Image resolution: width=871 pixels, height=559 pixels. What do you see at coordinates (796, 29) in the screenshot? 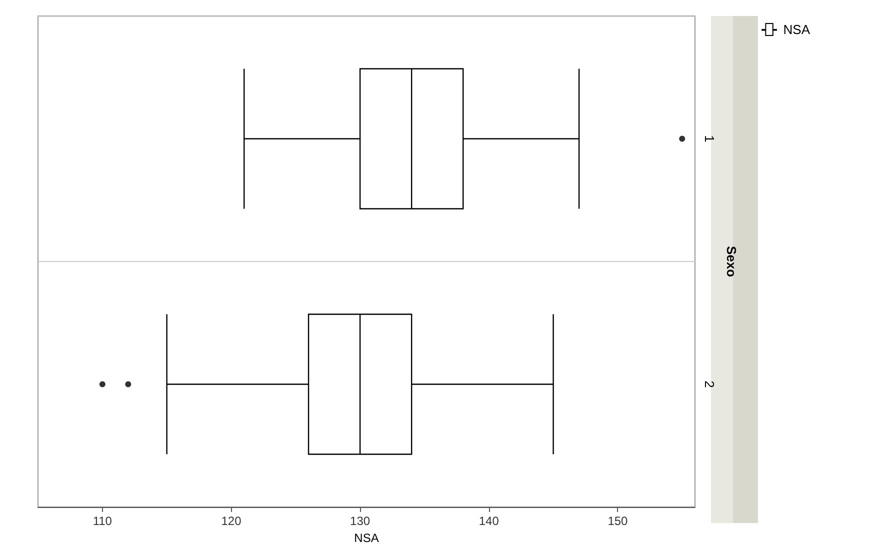
I see `legend-label: NSA` at bounding box center [796, 29].